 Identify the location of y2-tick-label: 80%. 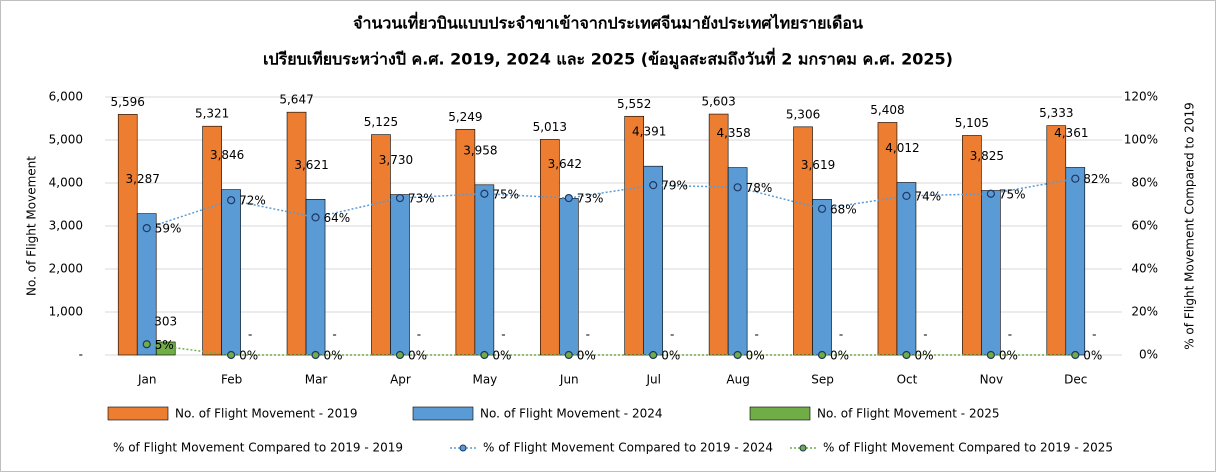
(1144, 183).